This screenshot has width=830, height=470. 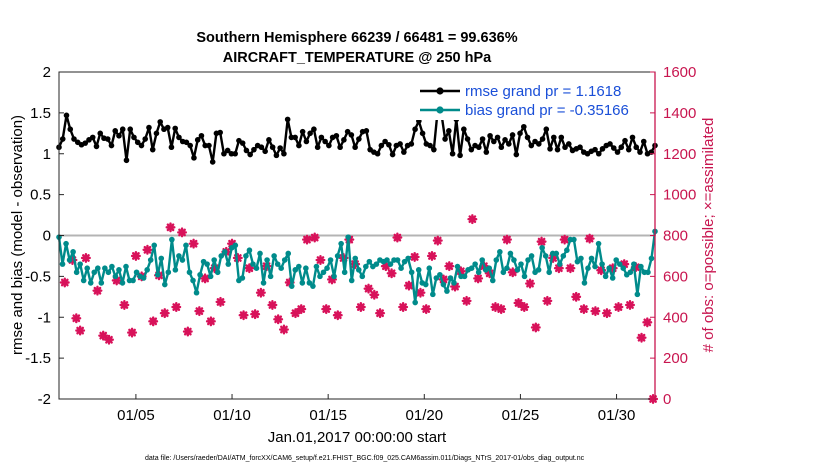 I want to click on right-tick-label: 0, so click(x=667, y=399).